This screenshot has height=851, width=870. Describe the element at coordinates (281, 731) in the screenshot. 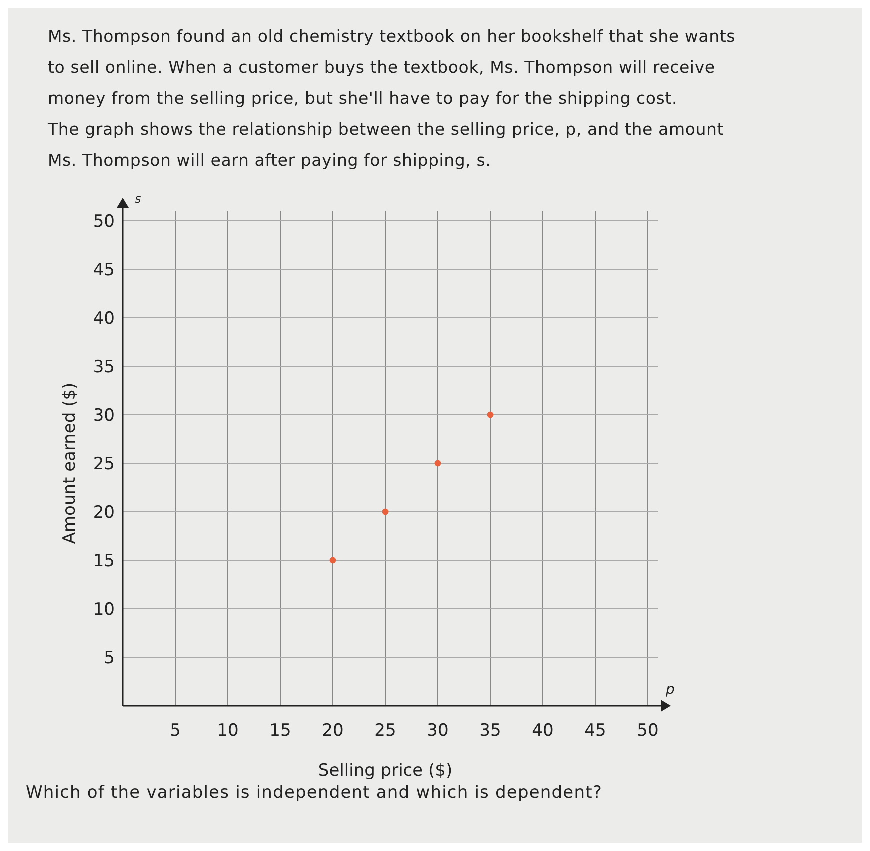

I see `x-tick-label: 15` at that location.